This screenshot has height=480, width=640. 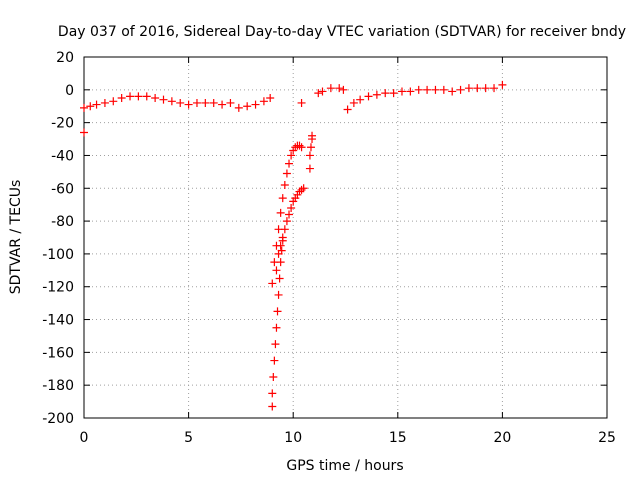 I want to click on x-tick-label: 5, so click(x=188, y=438).